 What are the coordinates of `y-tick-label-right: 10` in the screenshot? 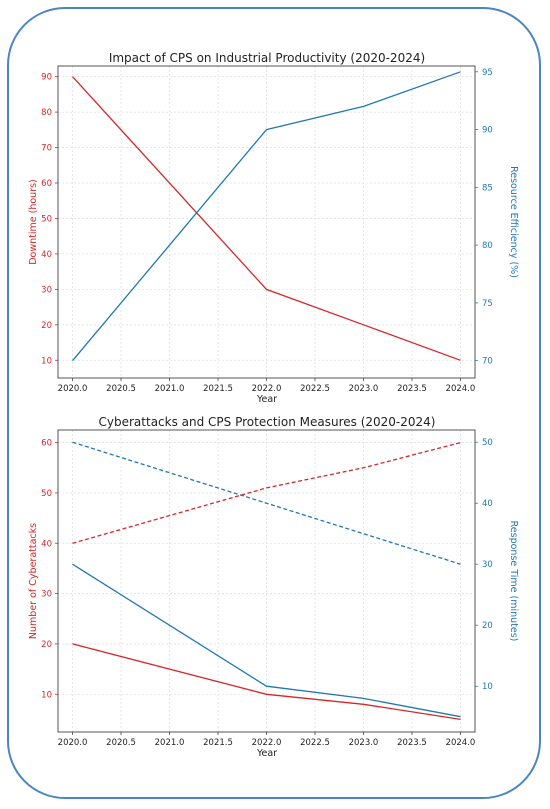 It's located at (487, 687).